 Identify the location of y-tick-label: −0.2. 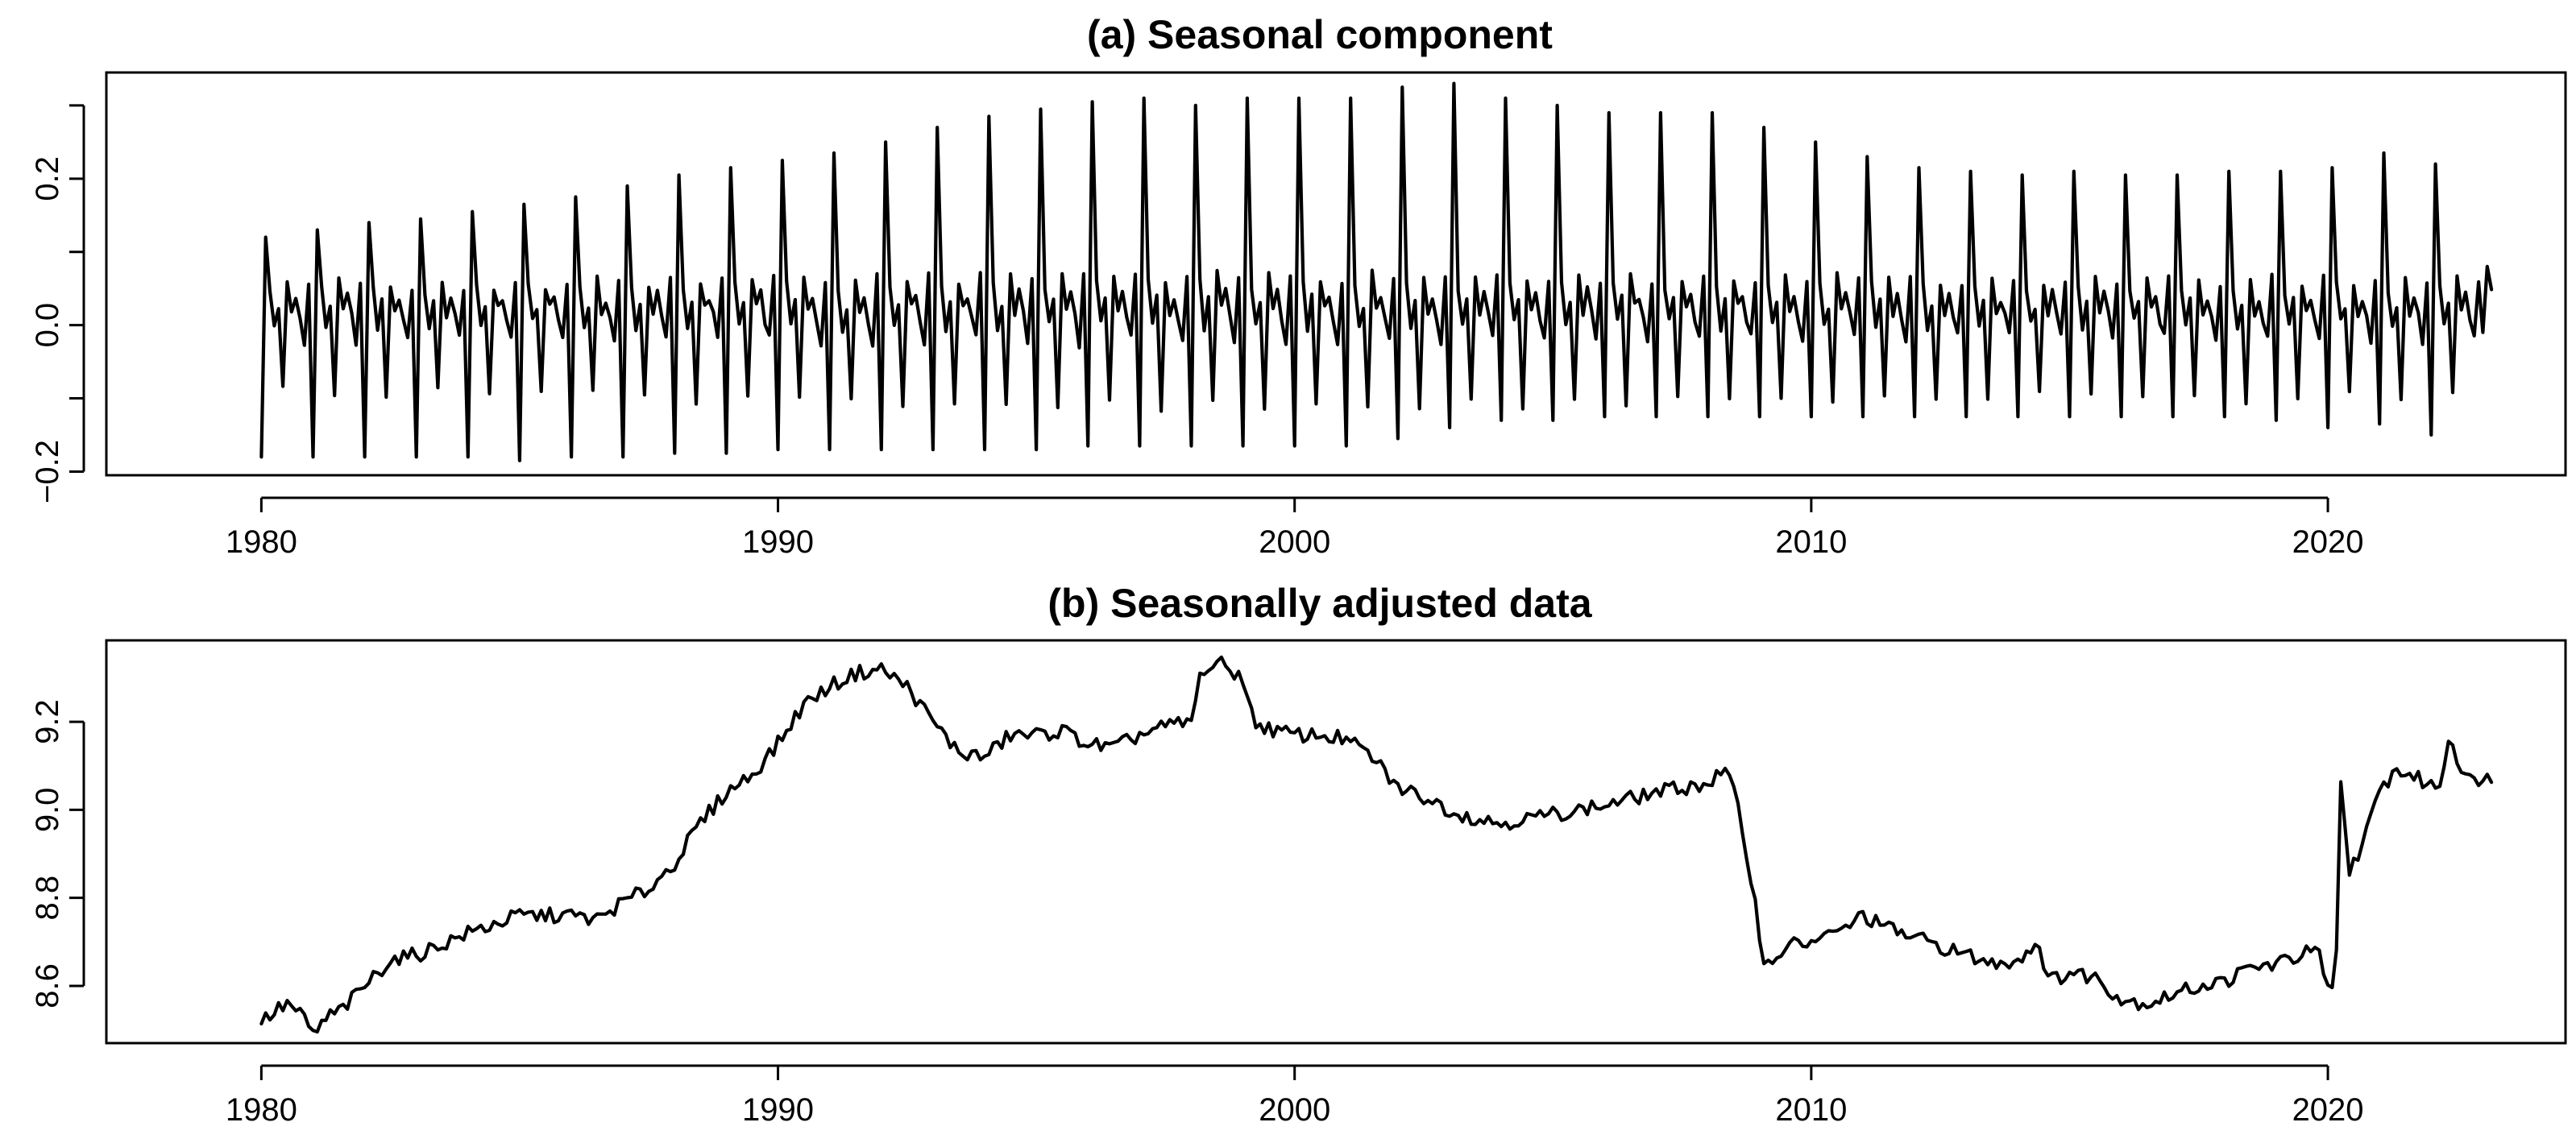
(47, 471).